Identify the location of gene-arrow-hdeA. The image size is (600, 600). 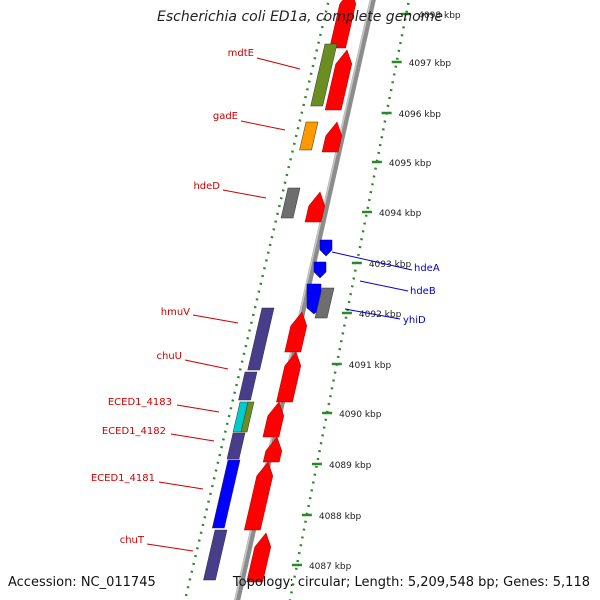
(326, 248).